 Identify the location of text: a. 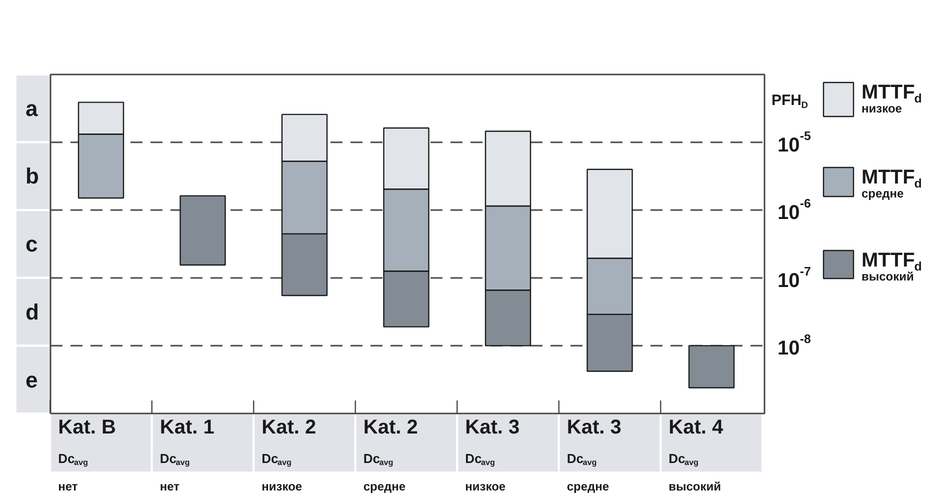
(32, 108).